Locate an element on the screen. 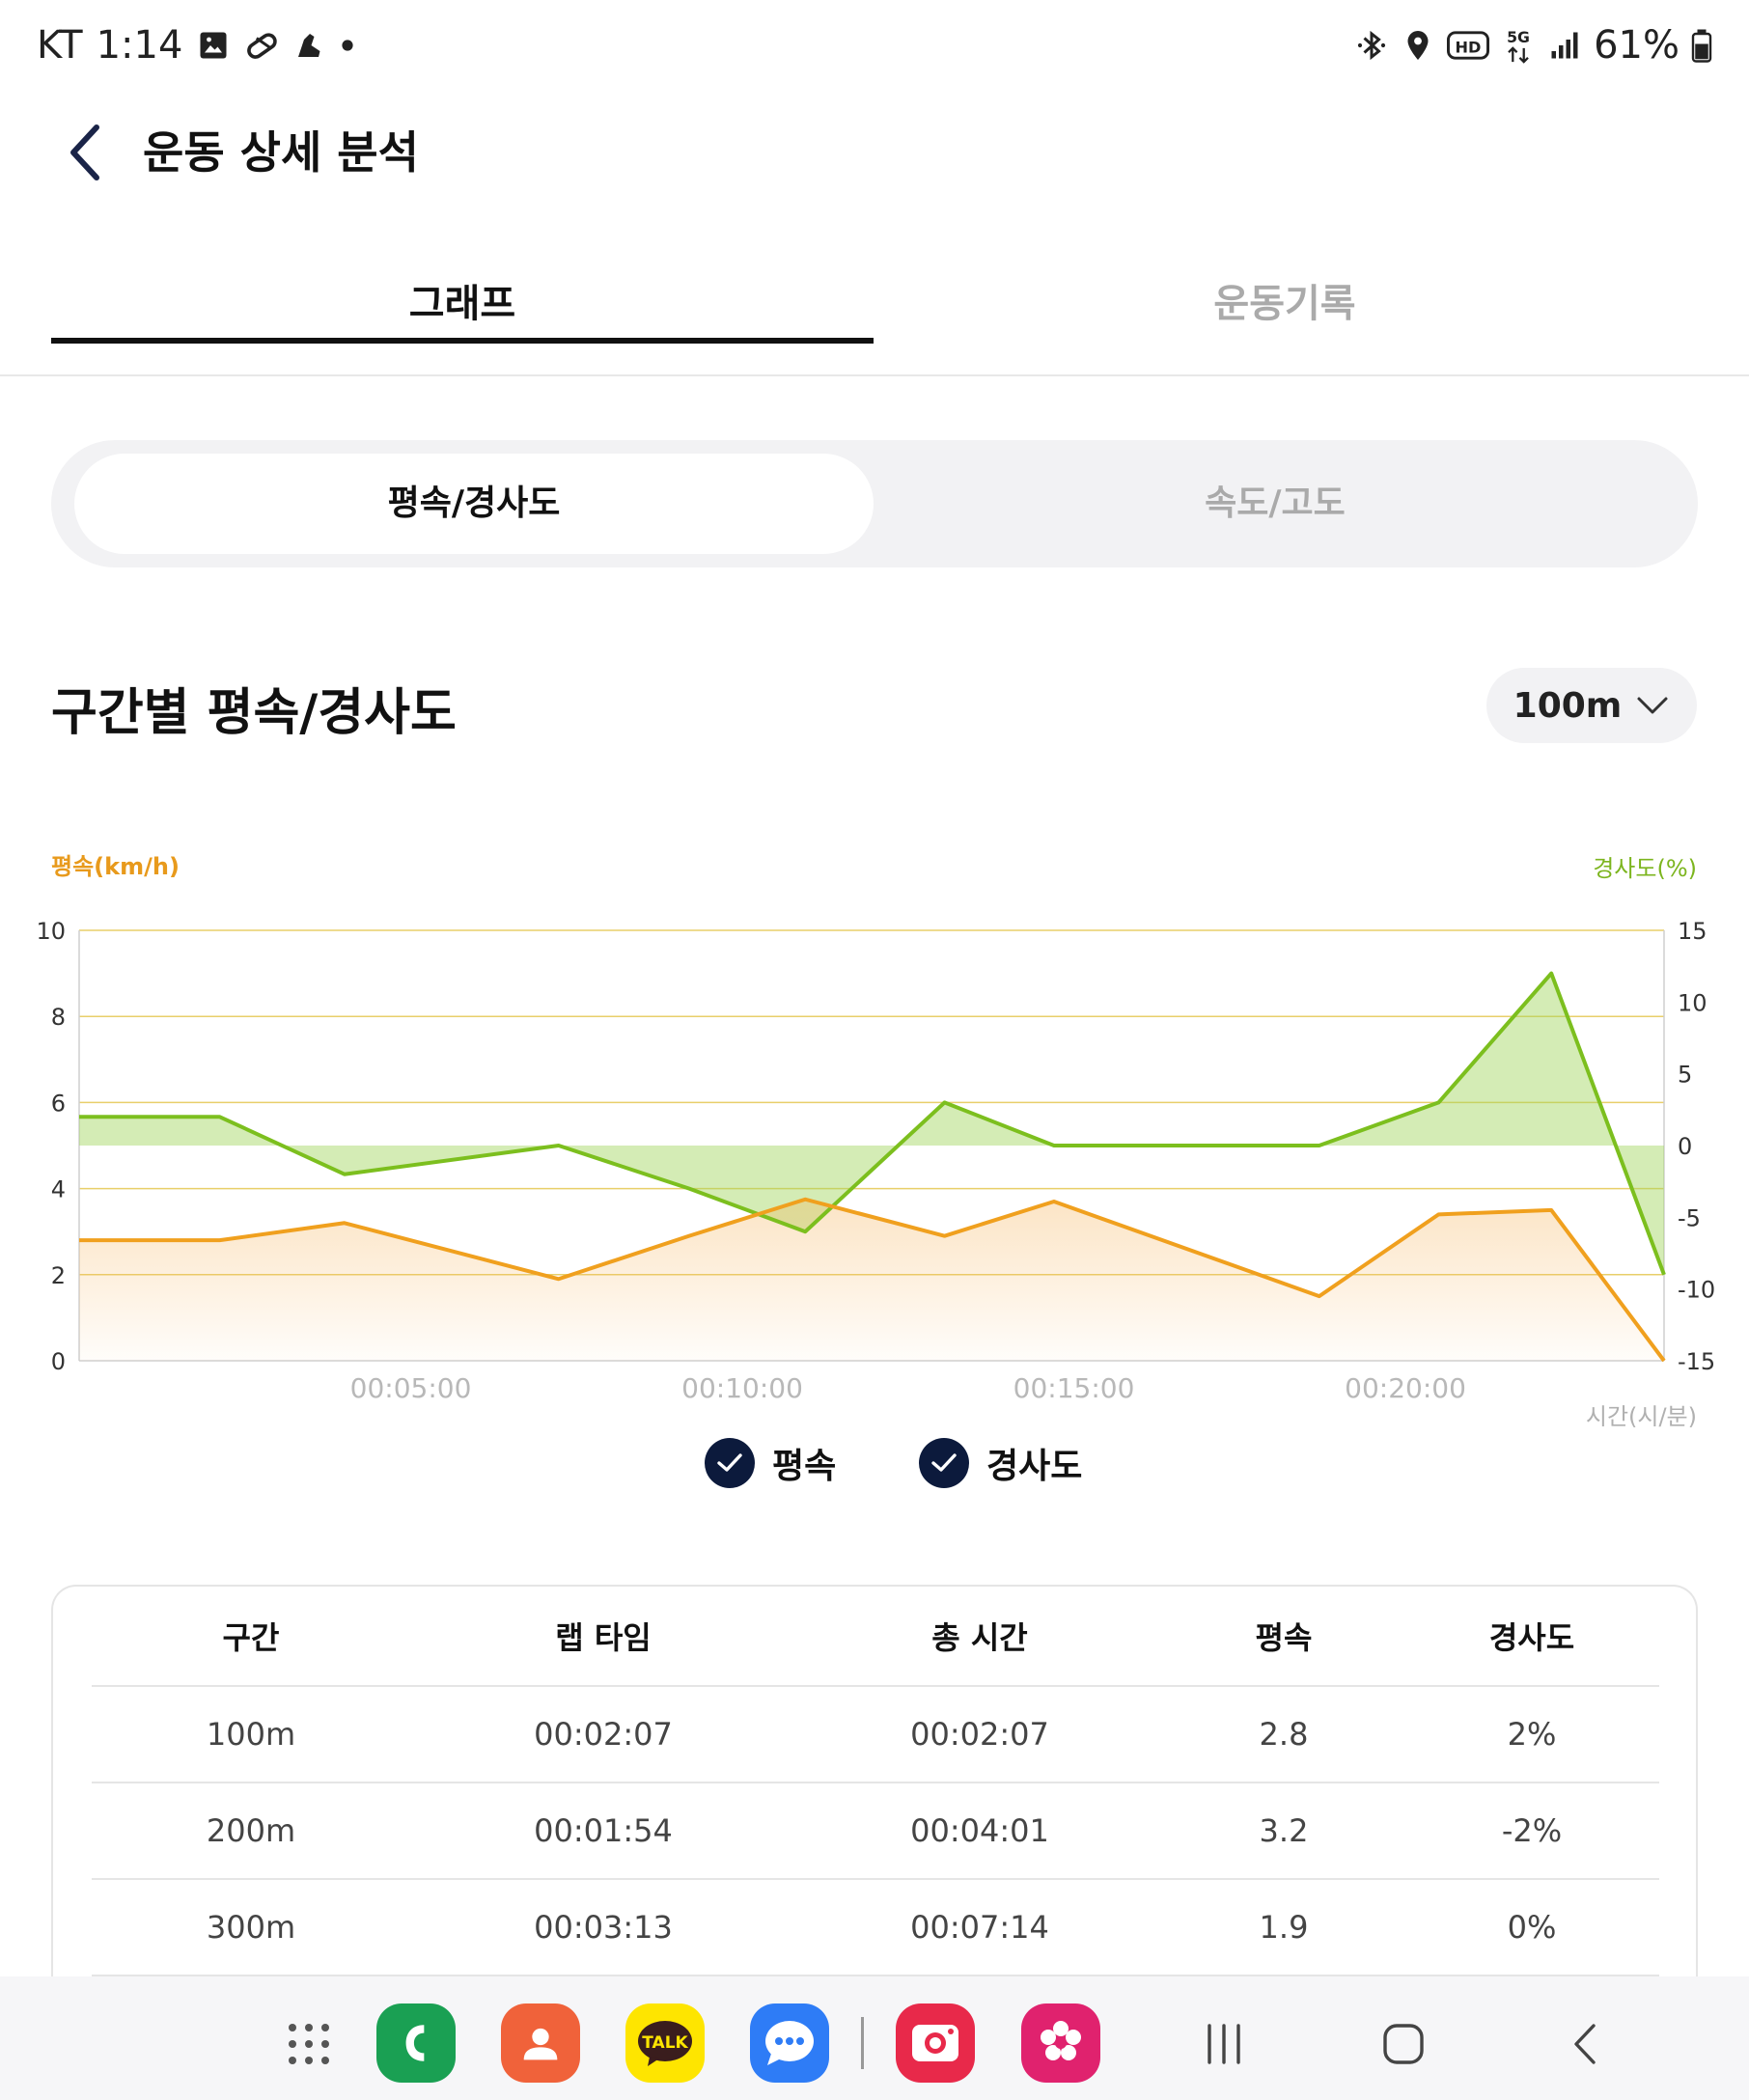 The width and height of the screenshot is (1749, 2100). svg-text: 5G is located at coordinates (1519, 37).